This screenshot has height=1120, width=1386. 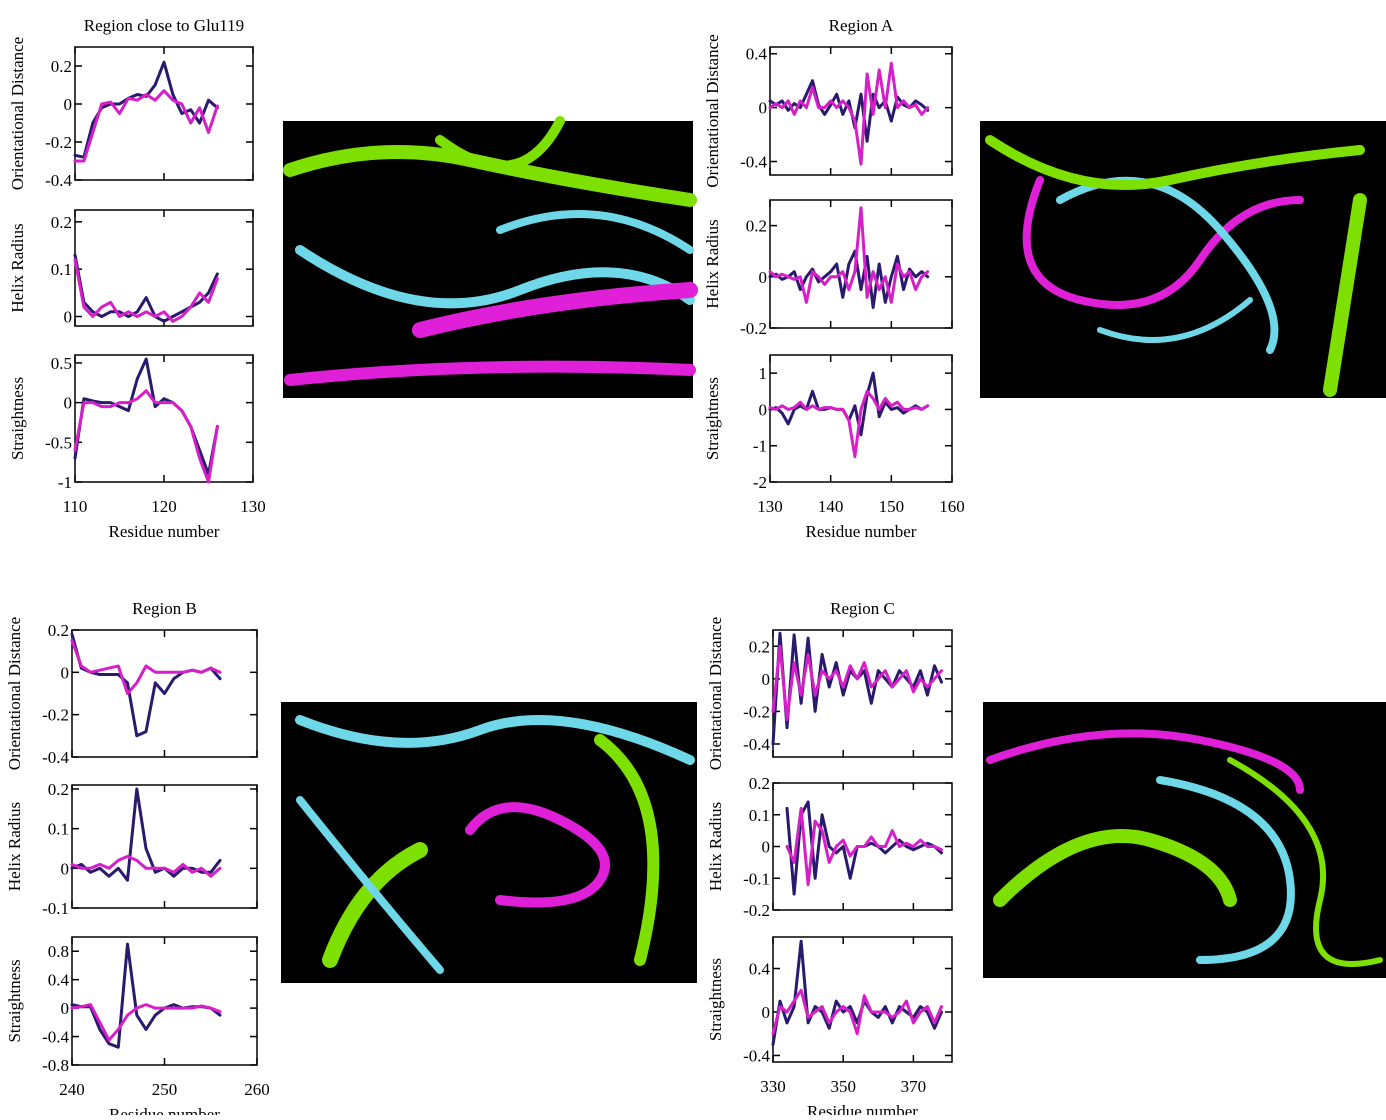 I want to click on x-tick-label: 260, so click(x=257, y=1089).